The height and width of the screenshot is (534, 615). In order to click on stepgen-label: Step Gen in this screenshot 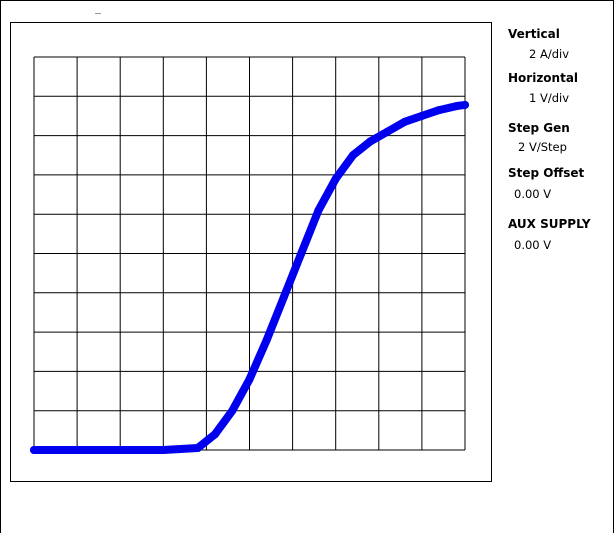, I will do `click(539, 128)`.